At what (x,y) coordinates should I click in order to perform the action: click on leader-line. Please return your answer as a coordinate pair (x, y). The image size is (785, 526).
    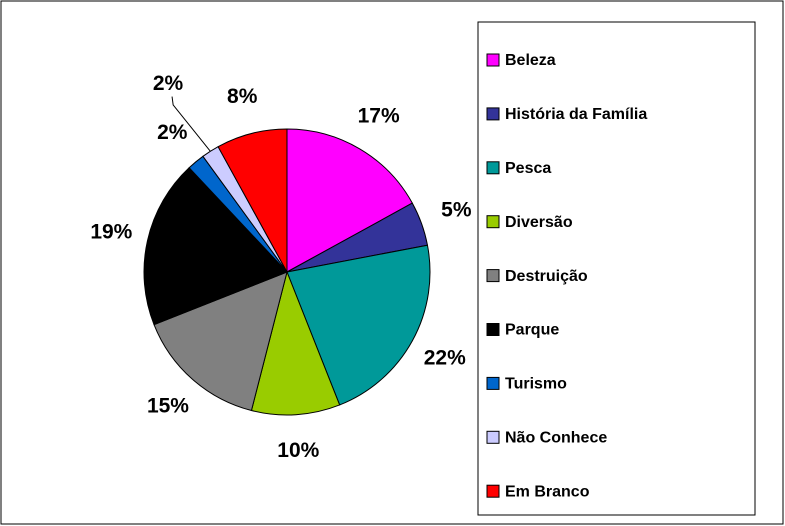
    Looking at the image, I should click on (191, 124).